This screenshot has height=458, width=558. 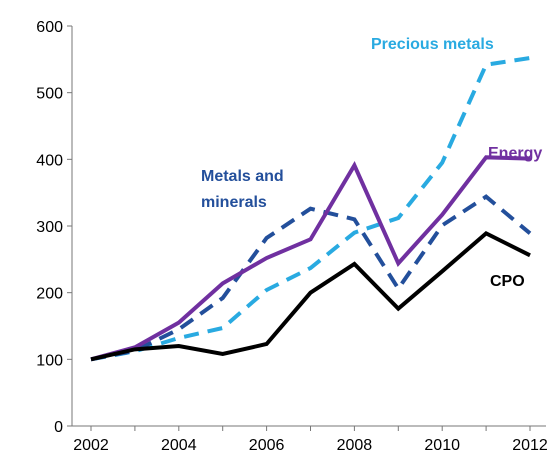 What do you see at coordinates (234, 202) in the screenshot?
I see `metals-minerals-label-line2: minerals` at bounding box center [234, 202].